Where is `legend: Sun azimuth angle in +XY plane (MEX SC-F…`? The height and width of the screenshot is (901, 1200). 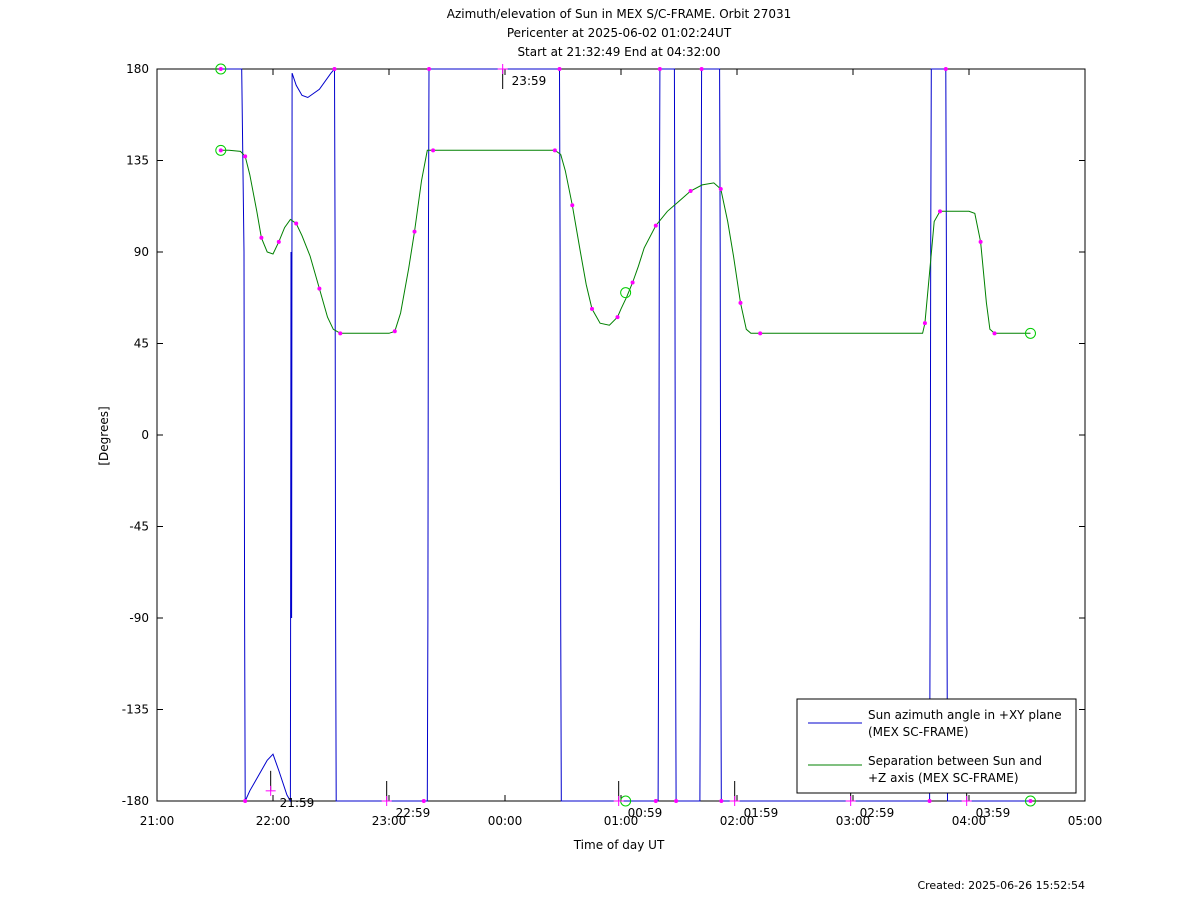 legend: Sun azimuth angle in +XY plane (MEX SC-F… is located at coordinates (936, 746).